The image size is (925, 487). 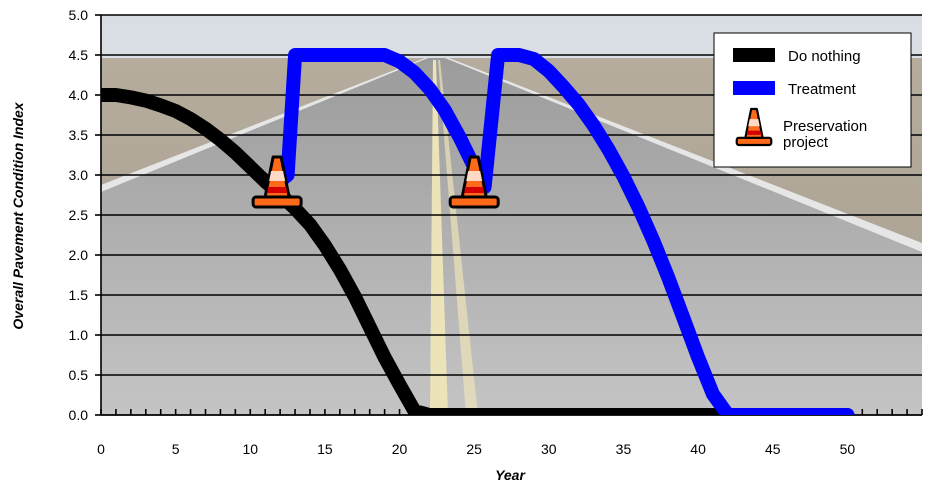 I want to click on y-tick-label-2: 1.0, so click(x=79, y=335).